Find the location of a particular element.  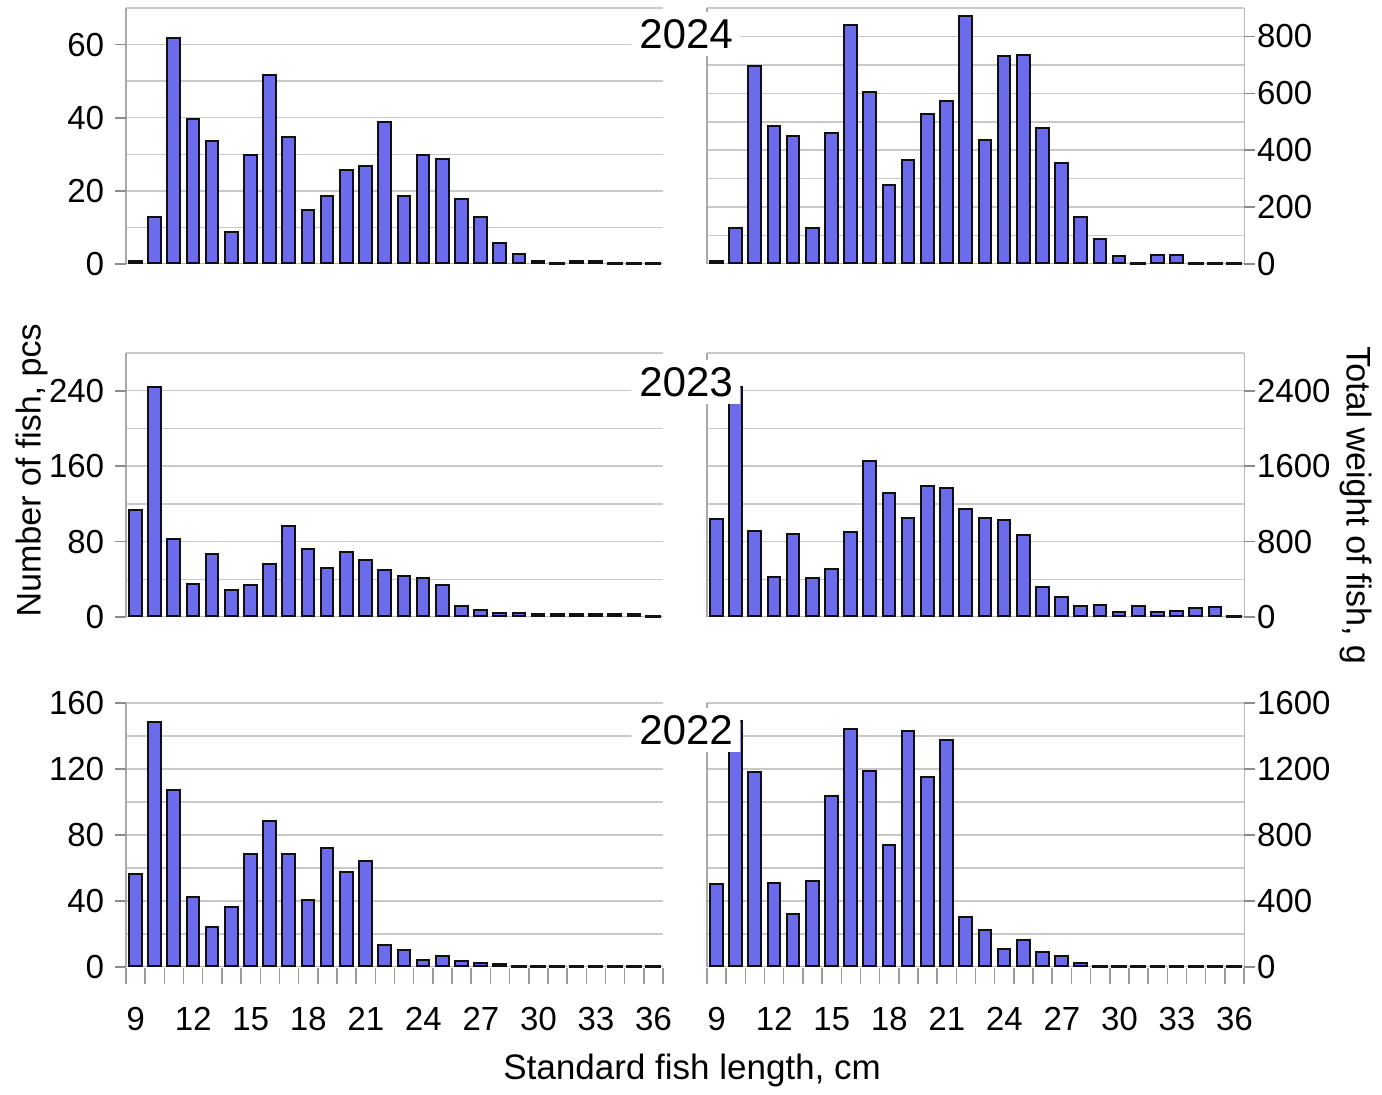

chart-2023-count is located at coordinates (394, 485).